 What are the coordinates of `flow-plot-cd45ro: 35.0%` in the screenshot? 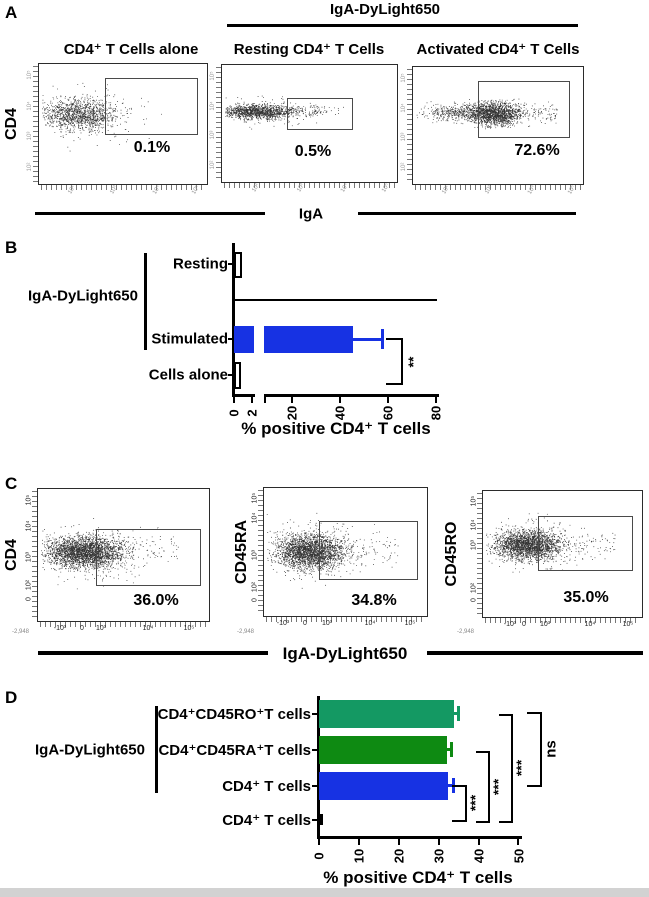 It's located at (560, 556).